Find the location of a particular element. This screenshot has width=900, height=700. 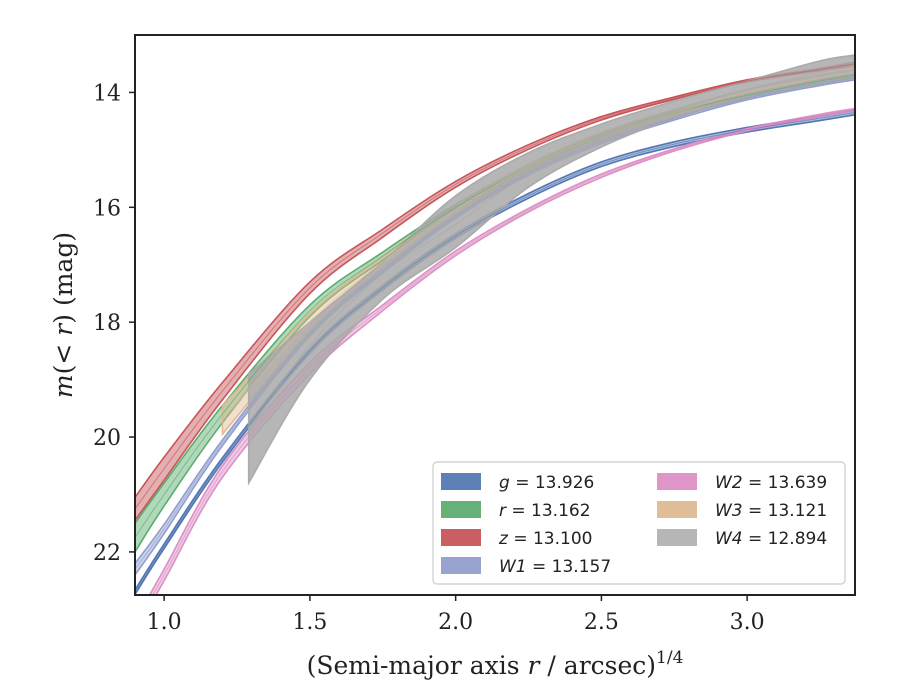

legend-entry-z: z = 13.100 is located at coordinates (516, 539).